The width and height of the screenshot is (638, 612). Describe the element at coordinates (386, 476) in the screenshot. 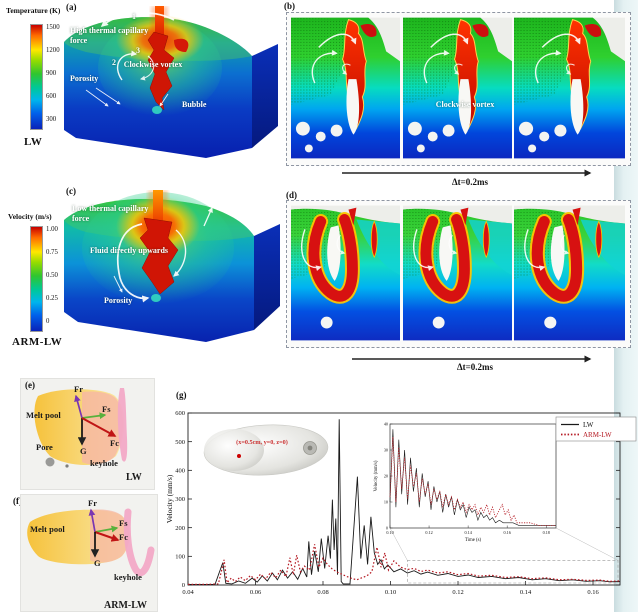

I see `svg-text: 20` at that location.